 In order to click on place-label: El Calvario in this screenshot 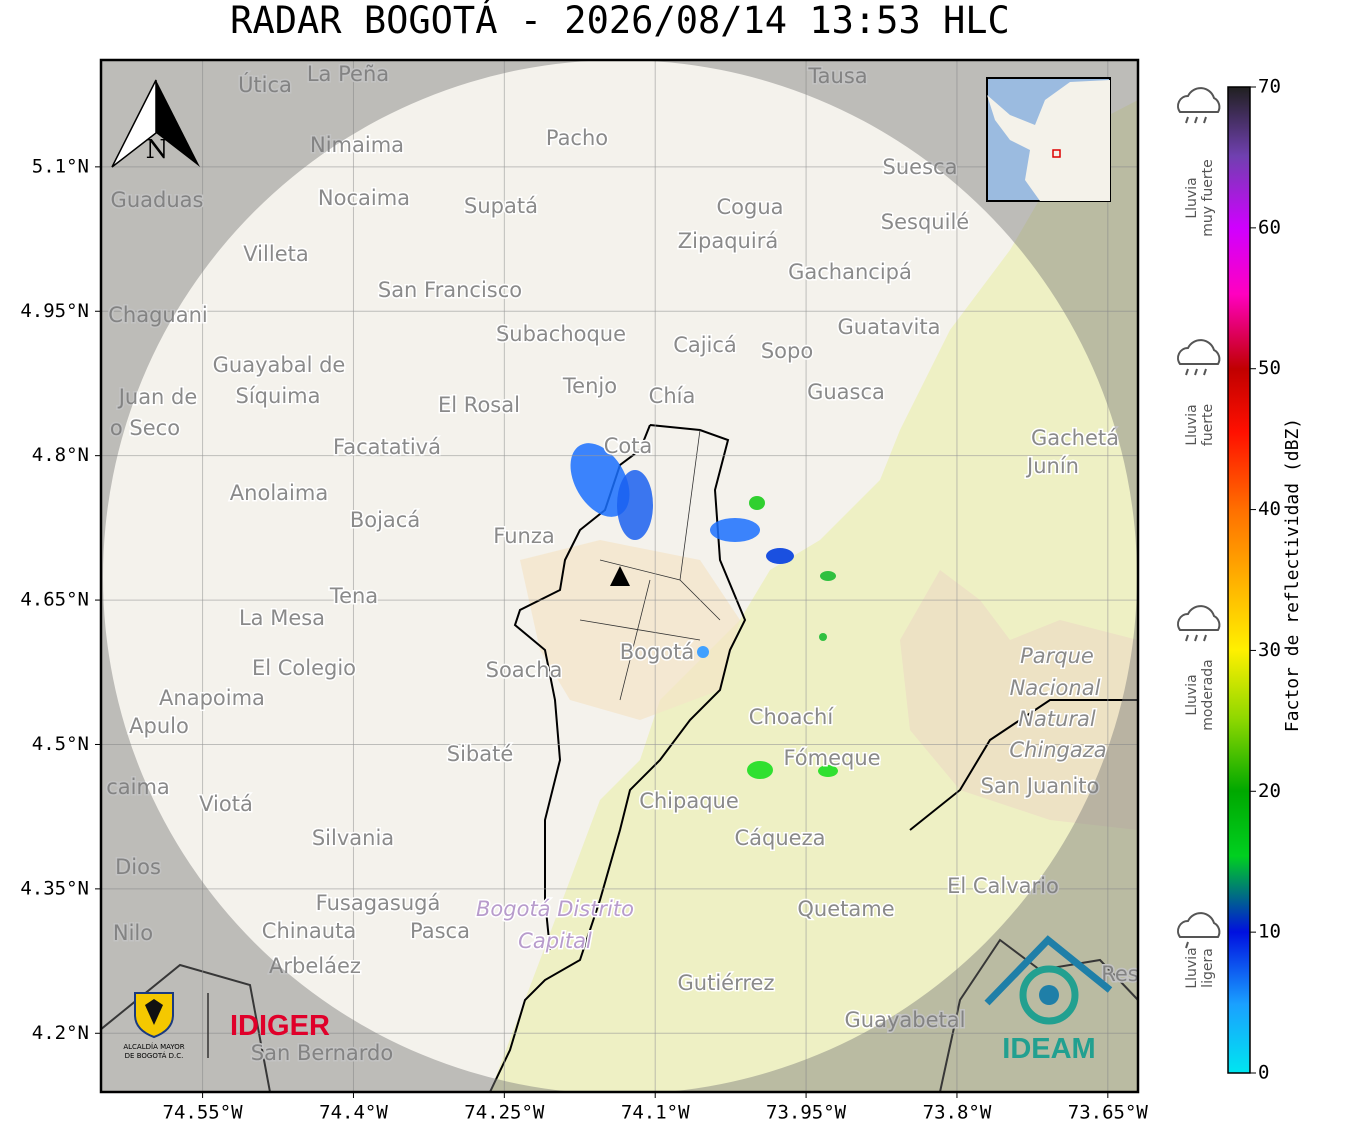, I will do `click(1003, 886)`.